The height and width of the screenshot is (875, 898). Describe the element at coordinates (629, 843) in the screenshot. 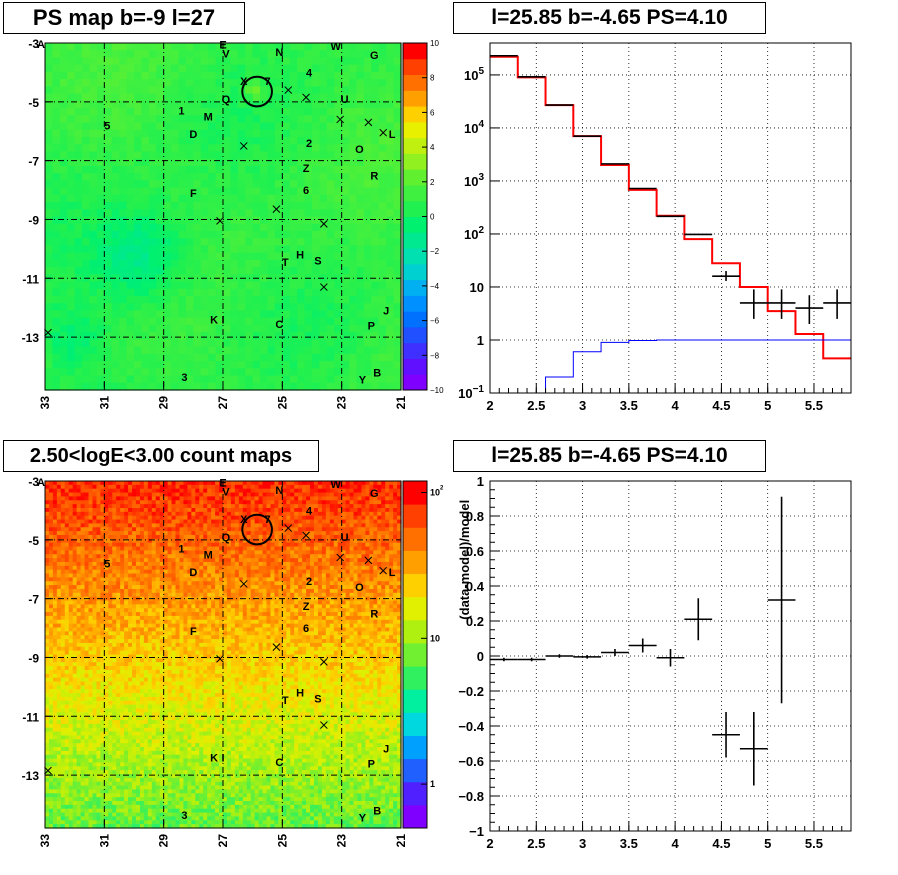

I see `residual-x-tick-label: 3.5` at that location.